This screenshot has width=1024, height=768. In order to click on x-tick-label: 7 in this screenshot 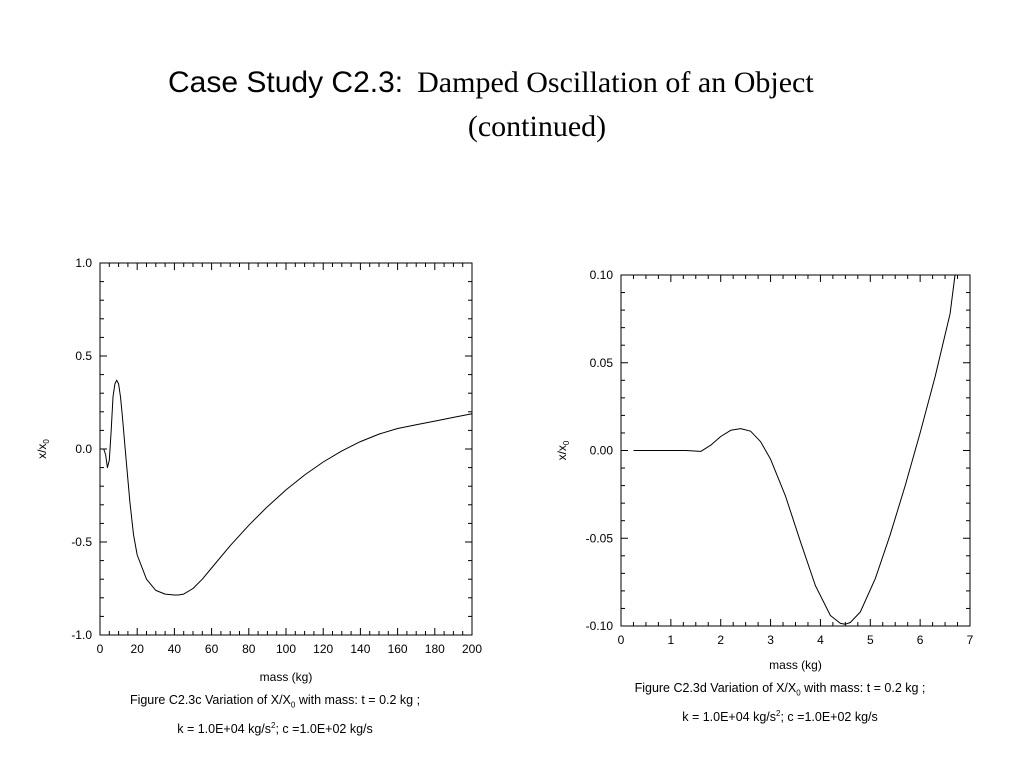, I will do `click(970, 640)`.